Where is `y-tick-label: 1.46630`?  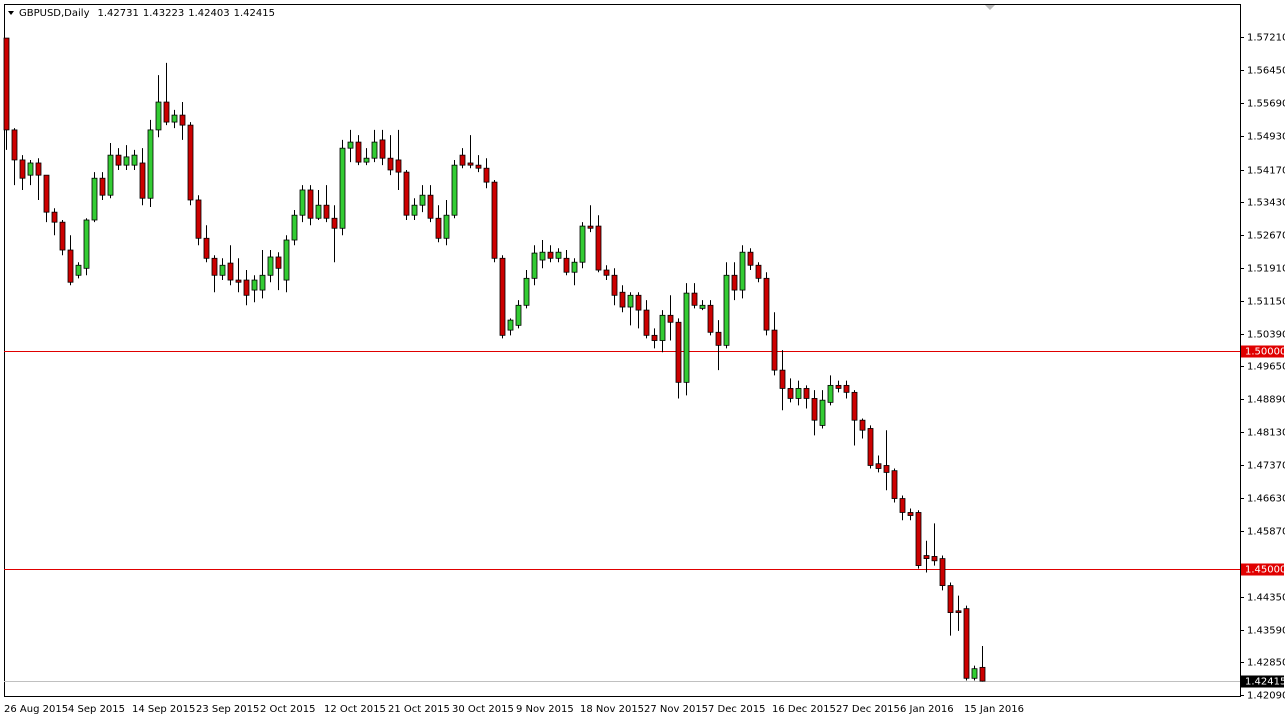 y-tick-label: 1.46630 is located at coordinates (1266, 499).